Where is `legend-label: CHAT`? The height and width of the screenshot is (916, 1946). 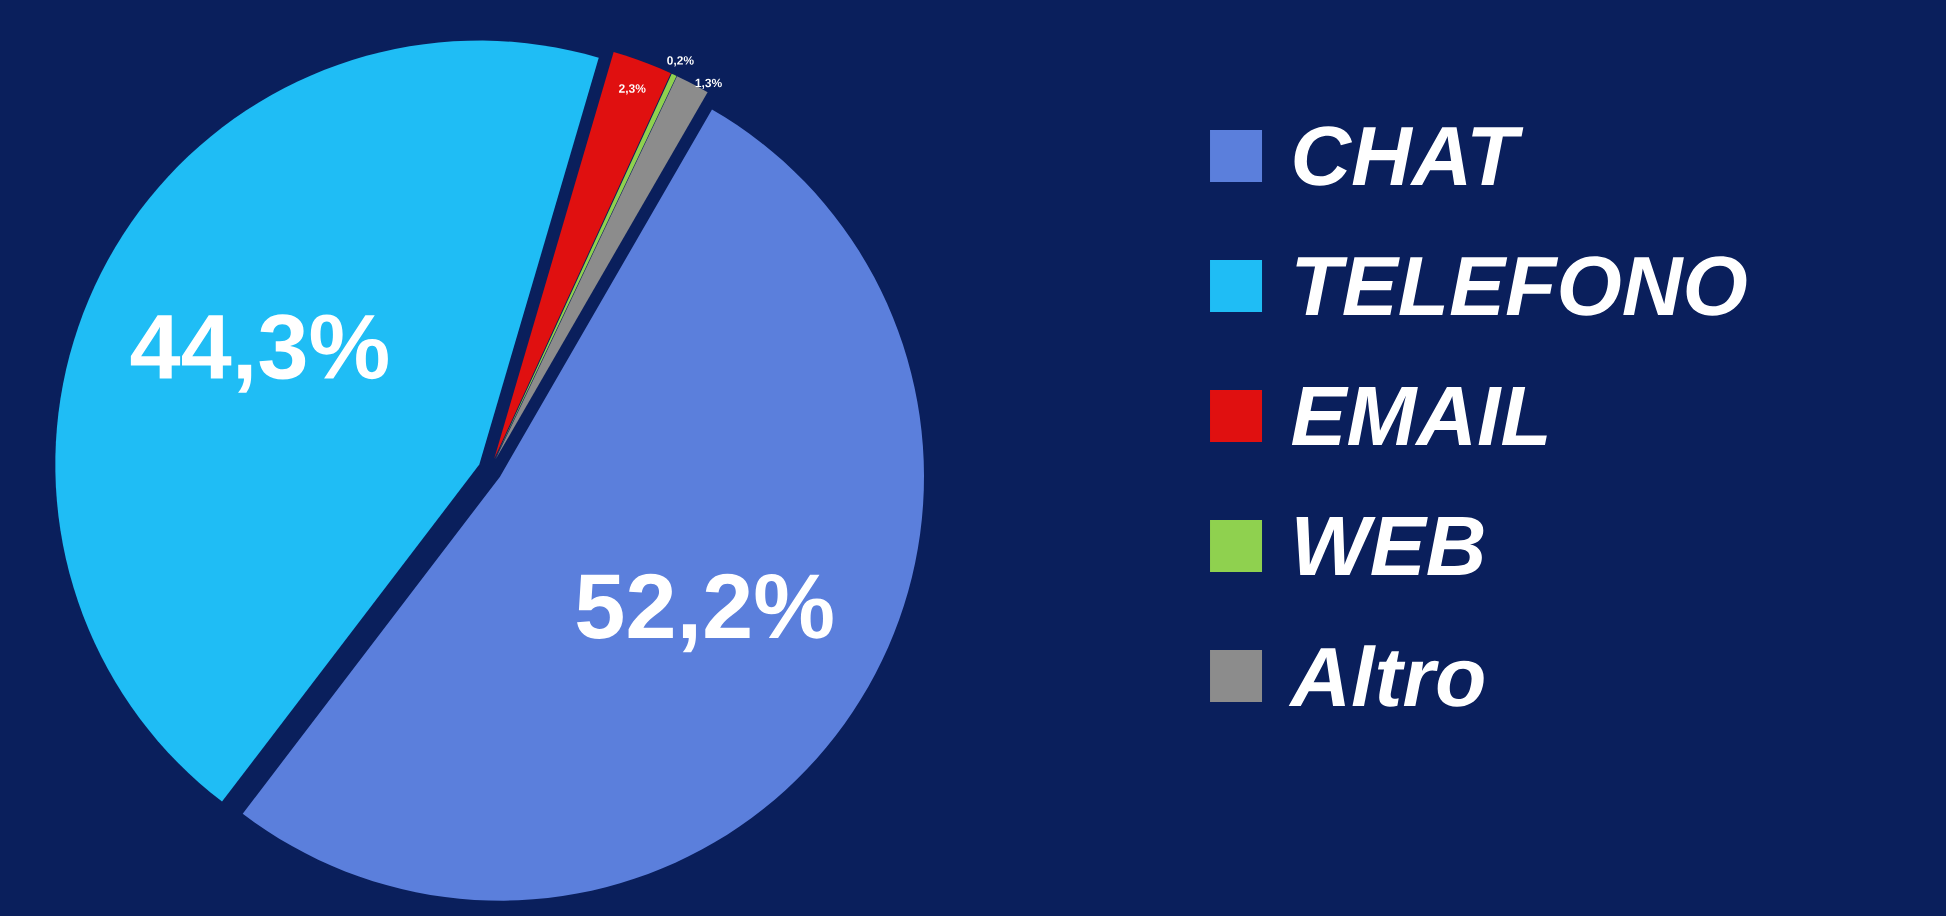 legend-label: CHAT is located at coordinates (1409, 156).